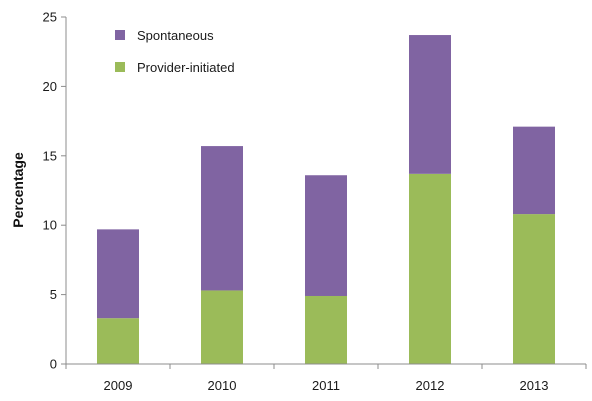 This screenshot has width=592, height=401. I want to click on legend: Spontaneous Provider-initiated, so click(175, 51).